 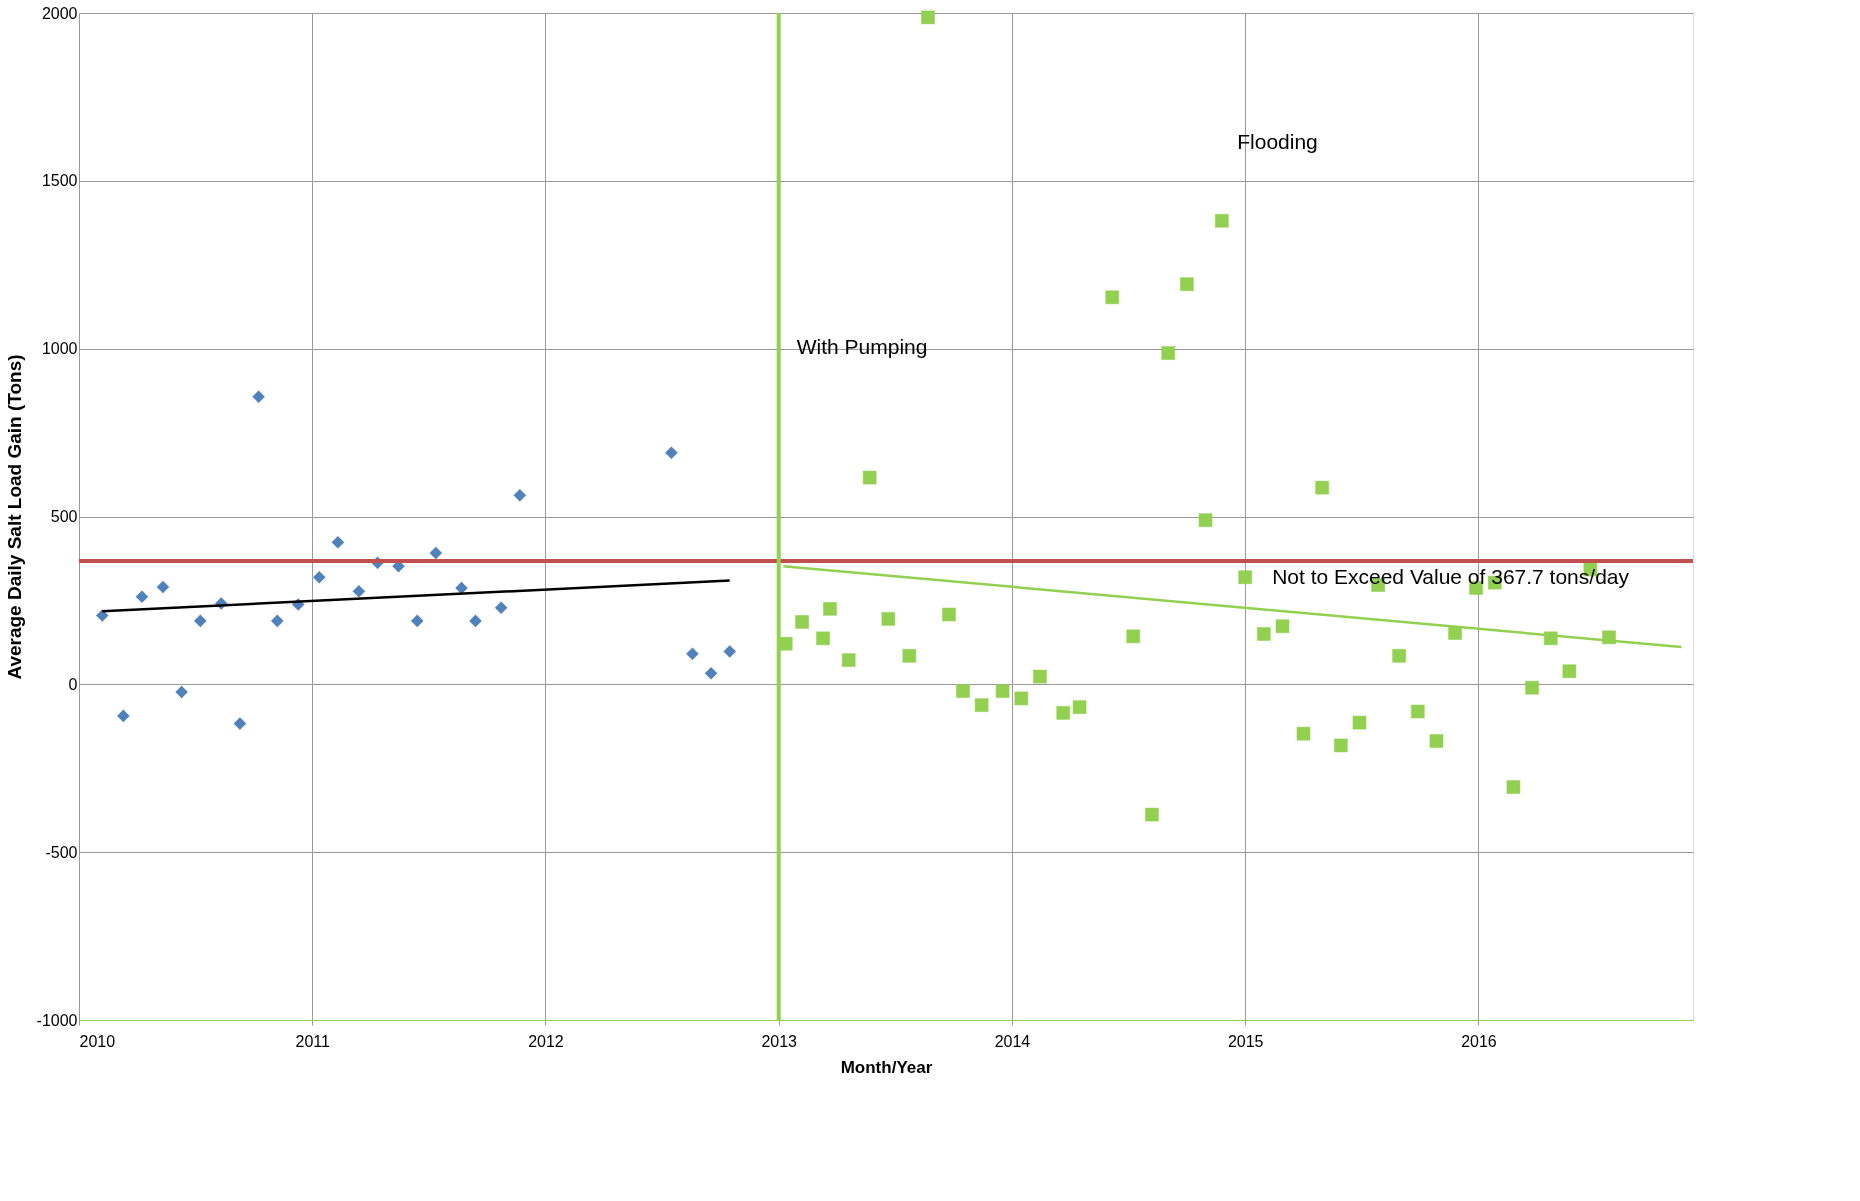 What do you see at coordinates (57, 1020) in the screenshot?
I see `y-tick-label: -1000` at bounding box center [57, 1020].